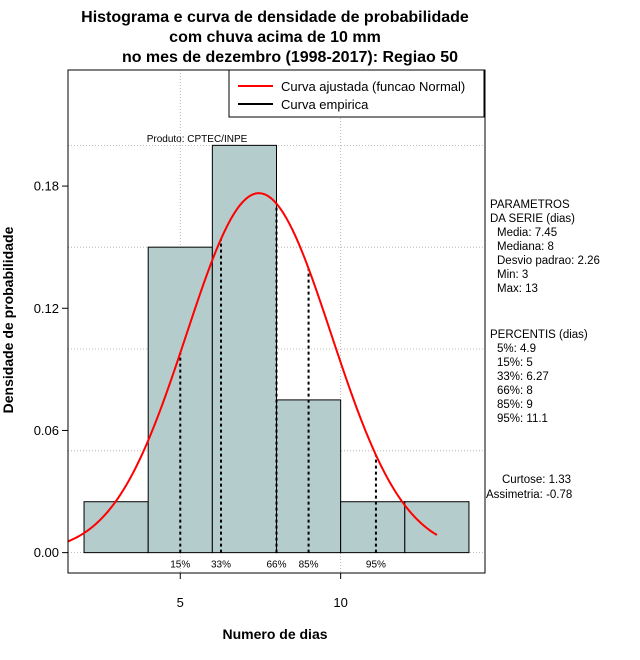  What do you see at coordinates (525, 247) in the screenshot?
I see `param-median: Mediana: 8` at bounding box center [525, 247].